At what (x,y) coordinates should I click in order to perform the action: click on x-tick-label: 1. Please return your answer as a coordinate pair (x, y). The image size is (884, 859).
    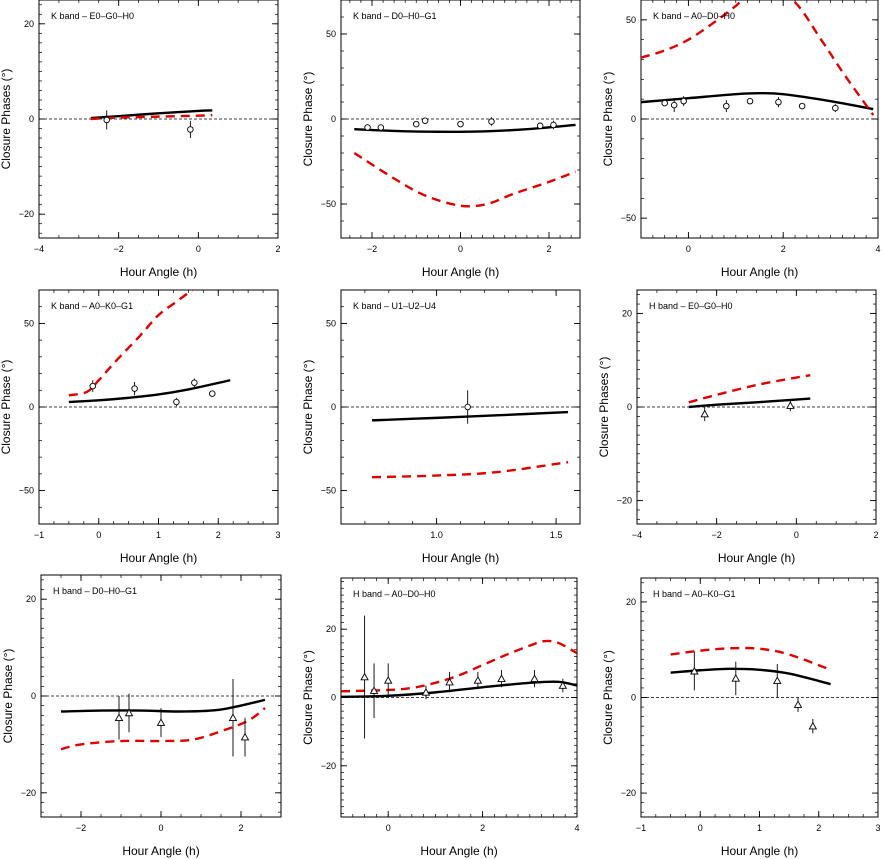
    Looking at the image, I should click on (759, 828).